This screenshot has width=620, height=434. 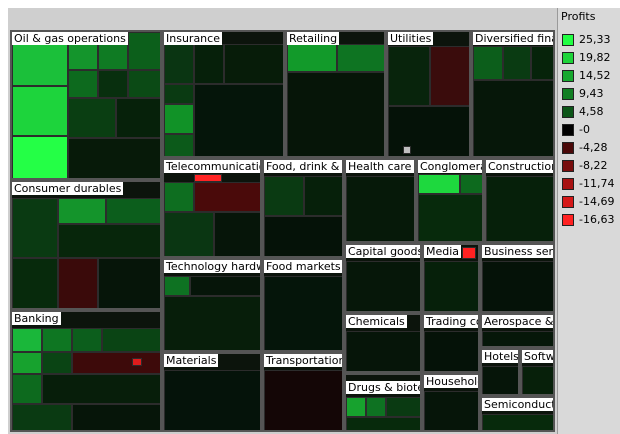 What do you see at coordinates (517, 330) in the screenshot?
I see `sector-aerospace: Aerospace & defense` at bounding box center [517, 330].